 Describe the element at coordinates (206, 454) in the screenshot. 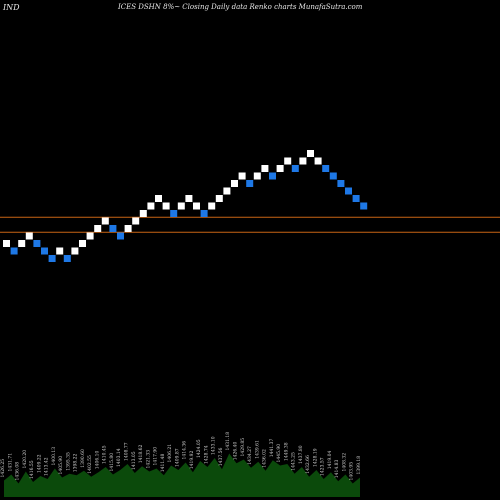

I see `volume-label: 1428.74` at that location.